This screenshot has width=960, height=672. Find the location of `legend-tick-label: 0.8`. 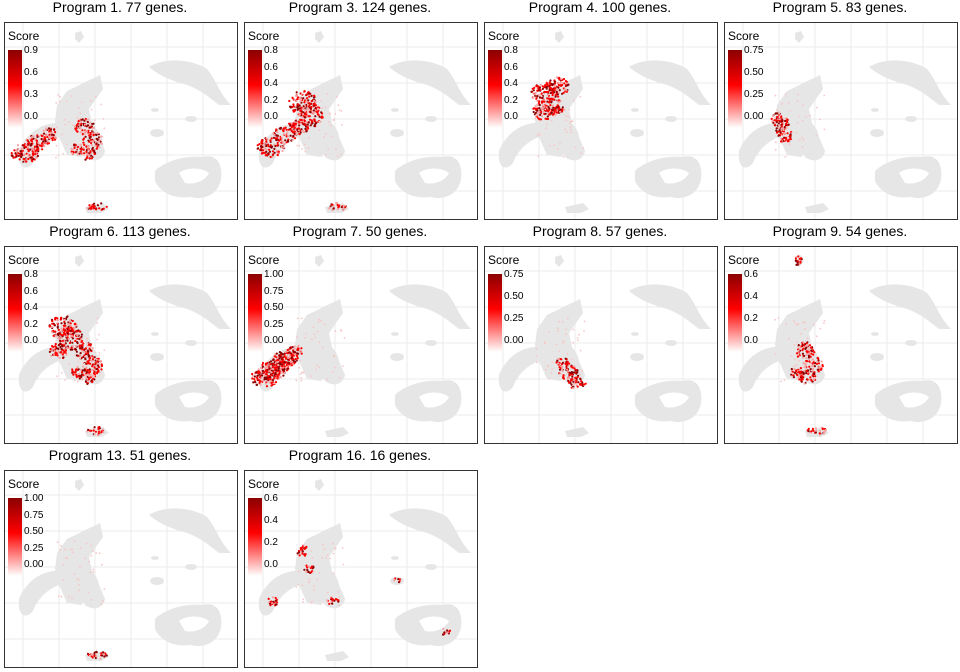

legend-tick-label: 0.8 is located at coordinates (271, 50).